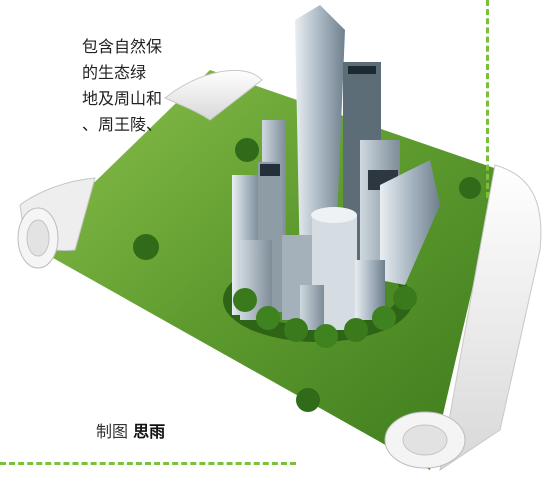  Describe the element at coordinates (149, 86) in the screenshot. I see `body-text-fragment: 包含自然保 的生态绿 地及周山和 、周王陵、` at that location.